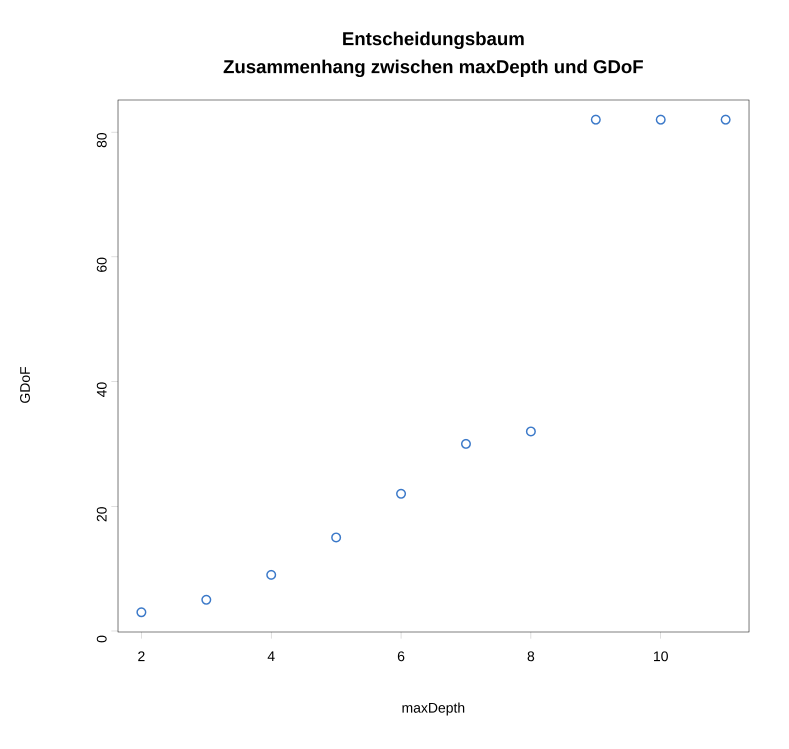 The width and height of the screenshot is (789, 749). What do you see at coordinates (271, 656) in the screenshot?
I see `x-tick-label: 4` at bounding box center [271, 656].